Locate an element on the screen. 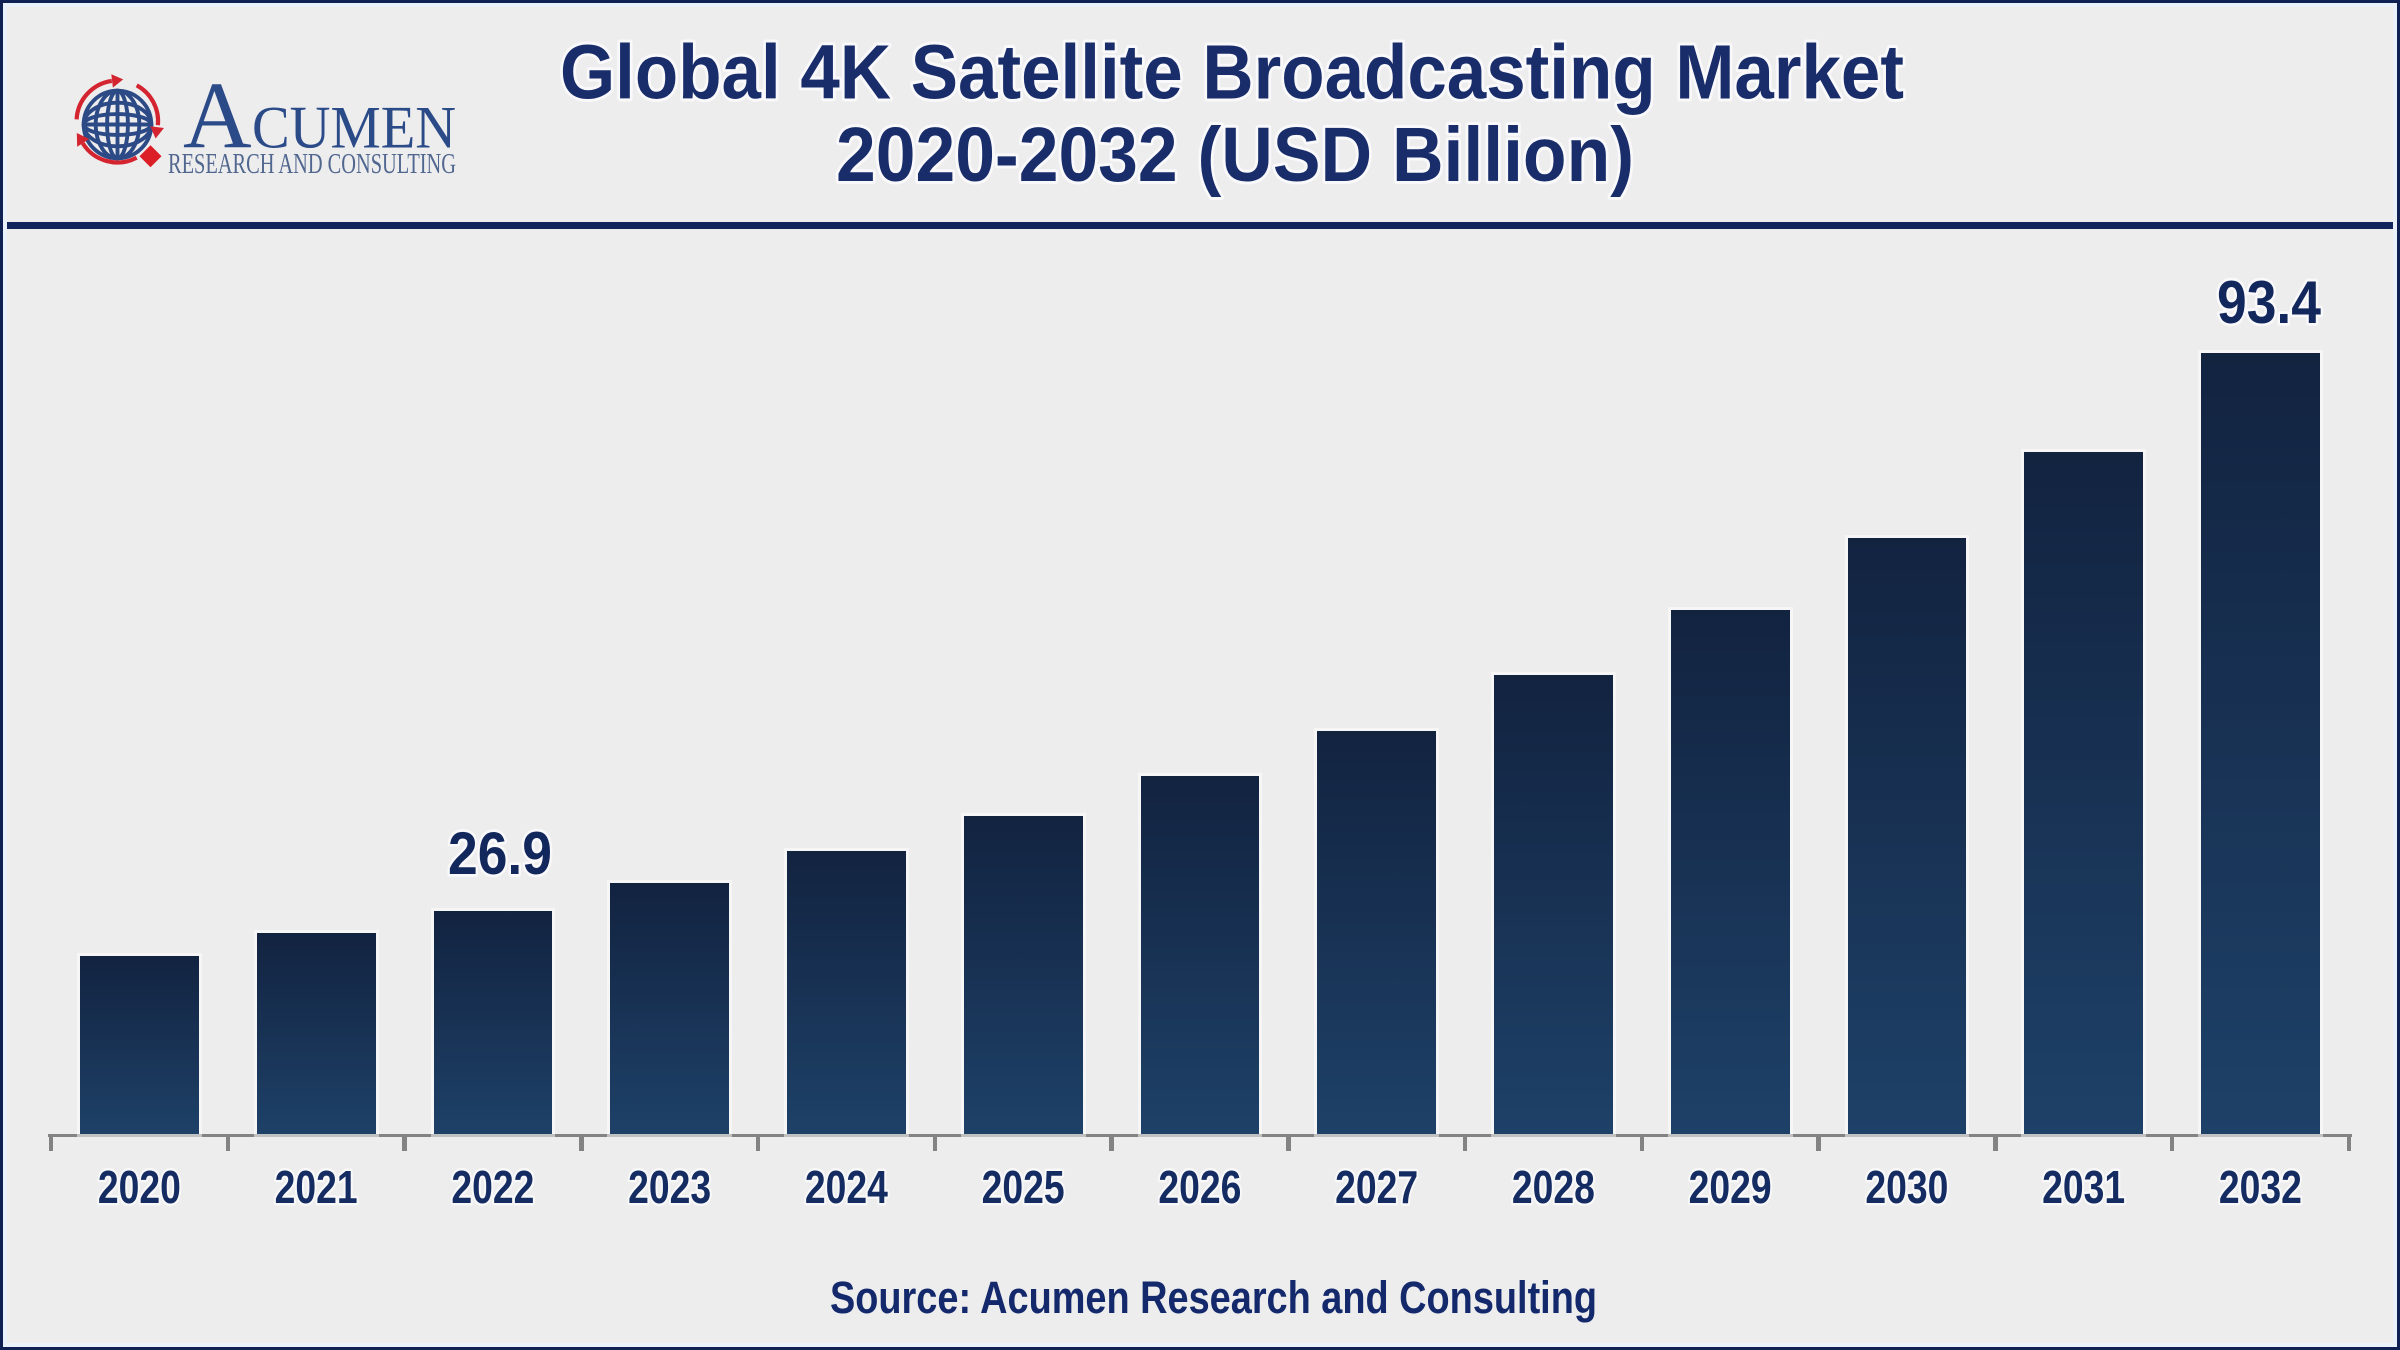  svg-text: 2026 is located at coordinates (1199, 1187).